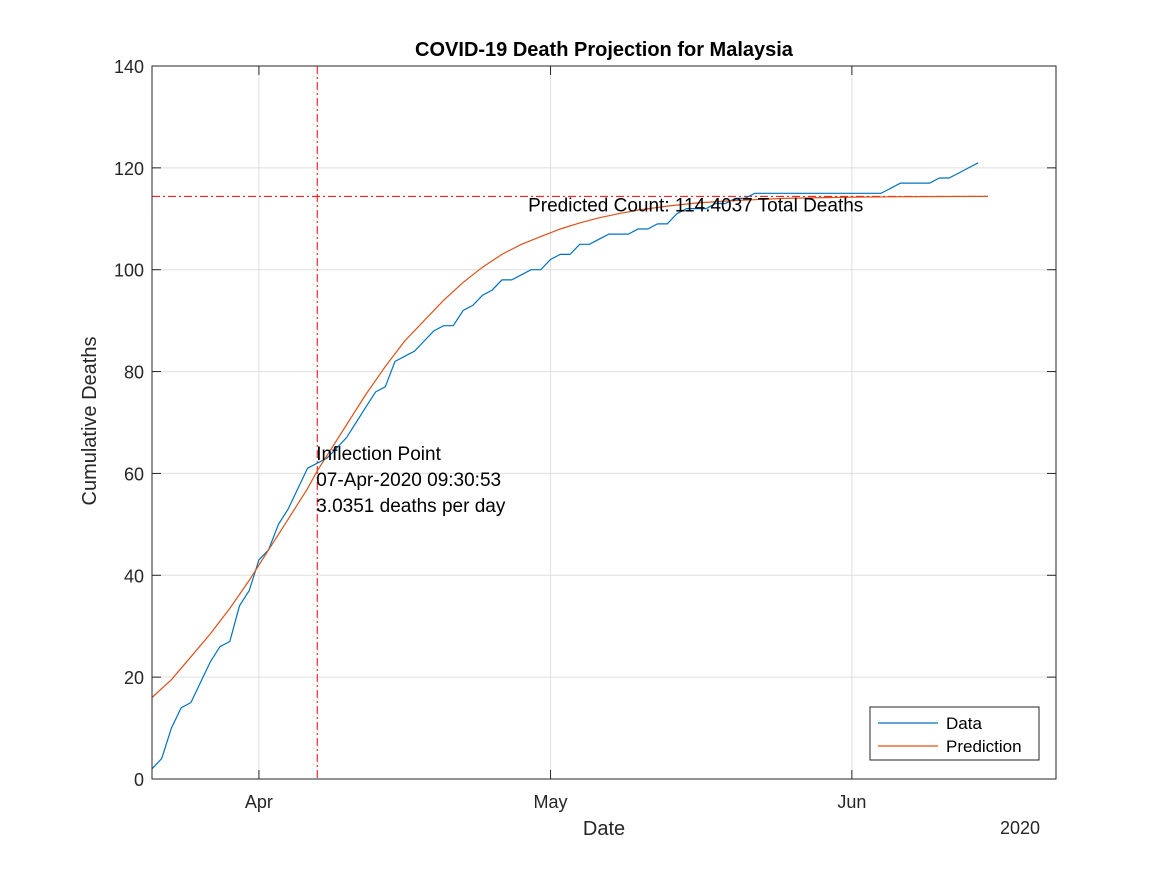  I want to click on y-tick-label: 100, so click(129, 271).